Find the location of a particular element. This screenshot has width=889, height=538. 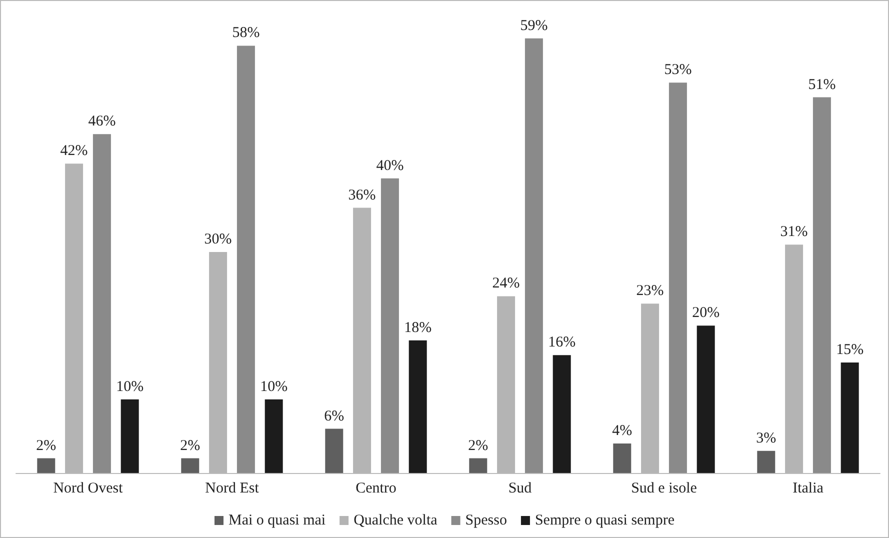

data-label: 6% is located at coordinates (334, 416).